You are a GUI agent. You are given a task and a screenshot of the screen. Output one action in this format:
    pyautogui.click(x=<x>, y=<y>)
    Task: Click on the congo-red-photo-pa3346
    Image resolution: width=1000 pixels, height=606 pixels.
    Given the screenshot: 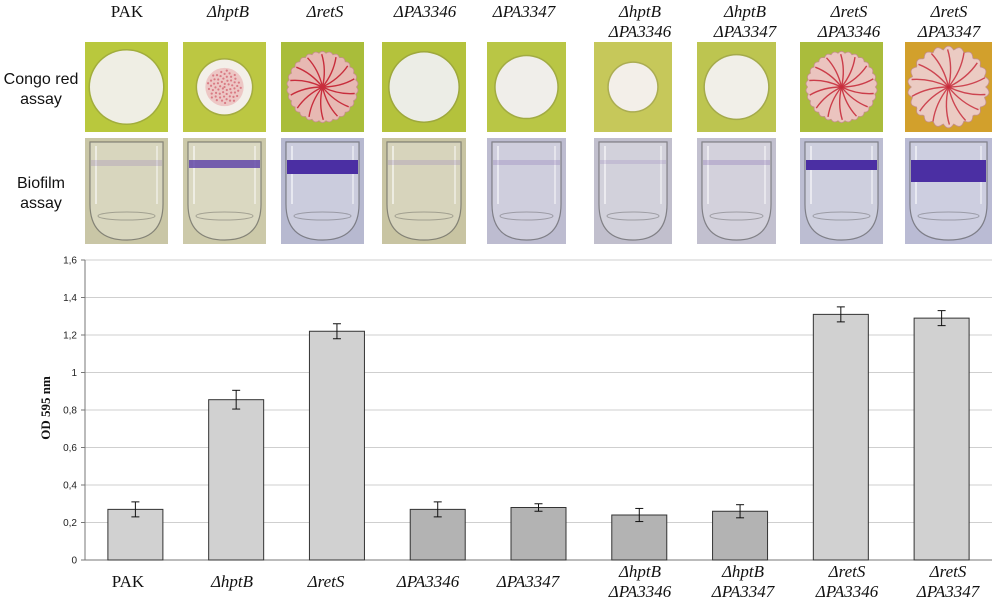 What is the action you would take?
    pyautogui.click(x=424, y=87)
    